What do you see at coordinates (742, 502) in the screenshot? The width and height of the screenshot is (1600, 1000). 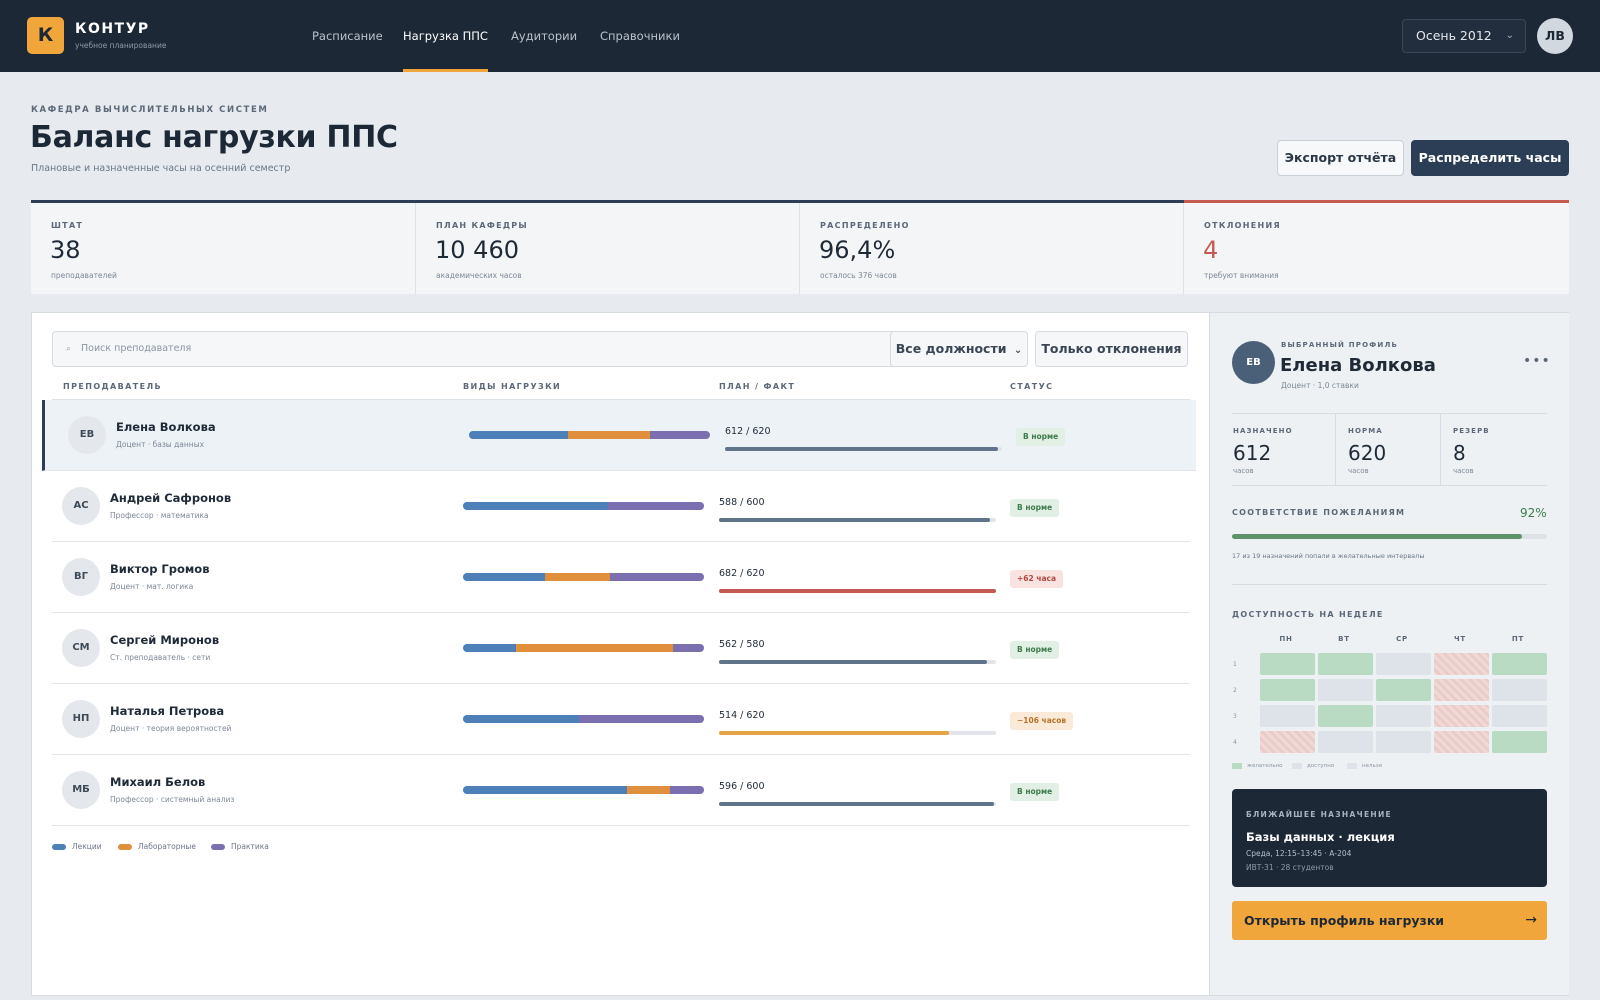 I see `plan-fact-value: 588 / 600` at bounding box center [742, 502].